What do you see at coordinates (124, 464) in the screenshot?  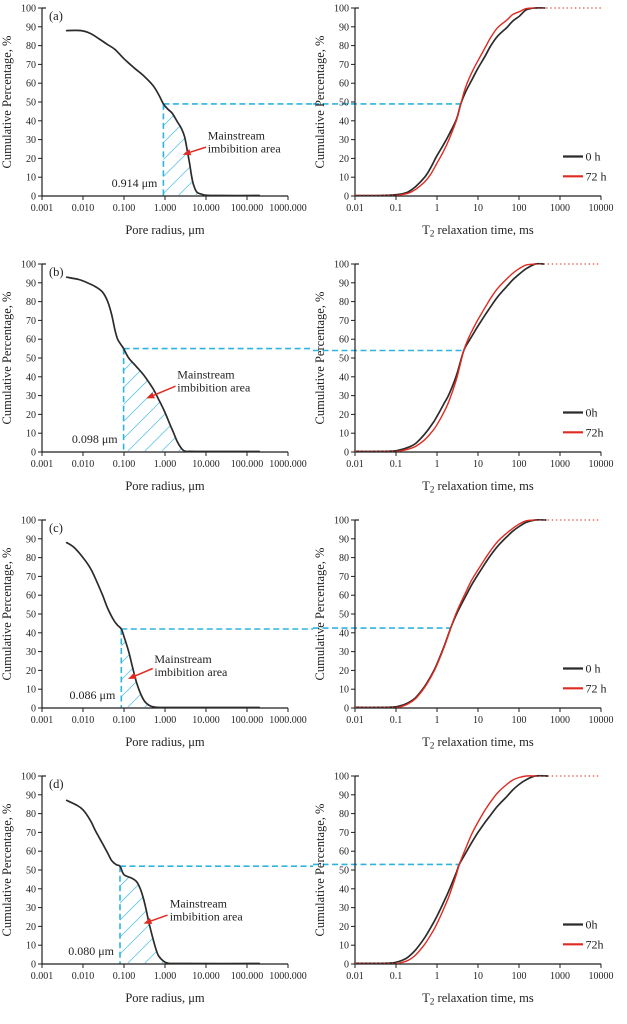 I see `x-tick-label: 0.100` at bounding box center [124, 464].